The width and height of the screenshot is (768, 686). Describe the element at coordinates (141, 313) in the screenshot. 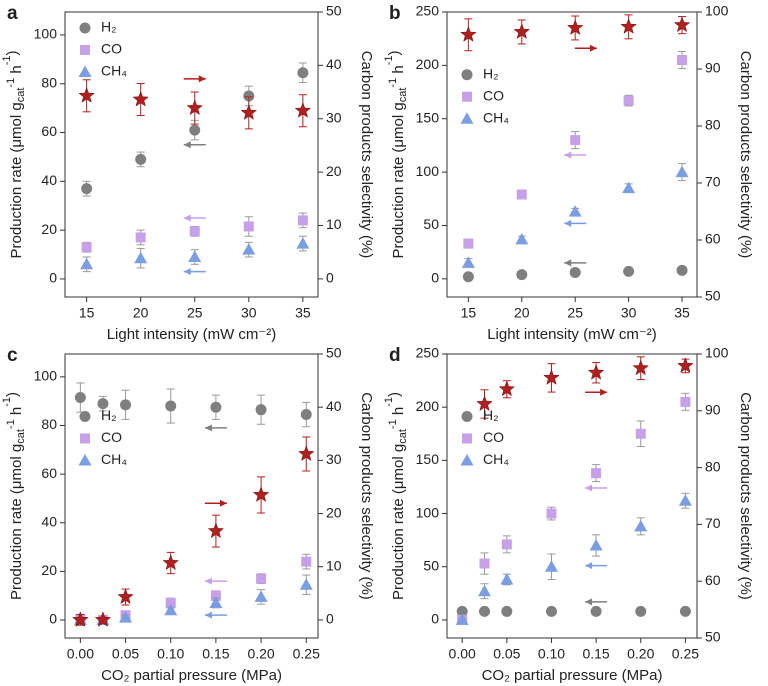

I see `x-tick-label: 20` at that location.